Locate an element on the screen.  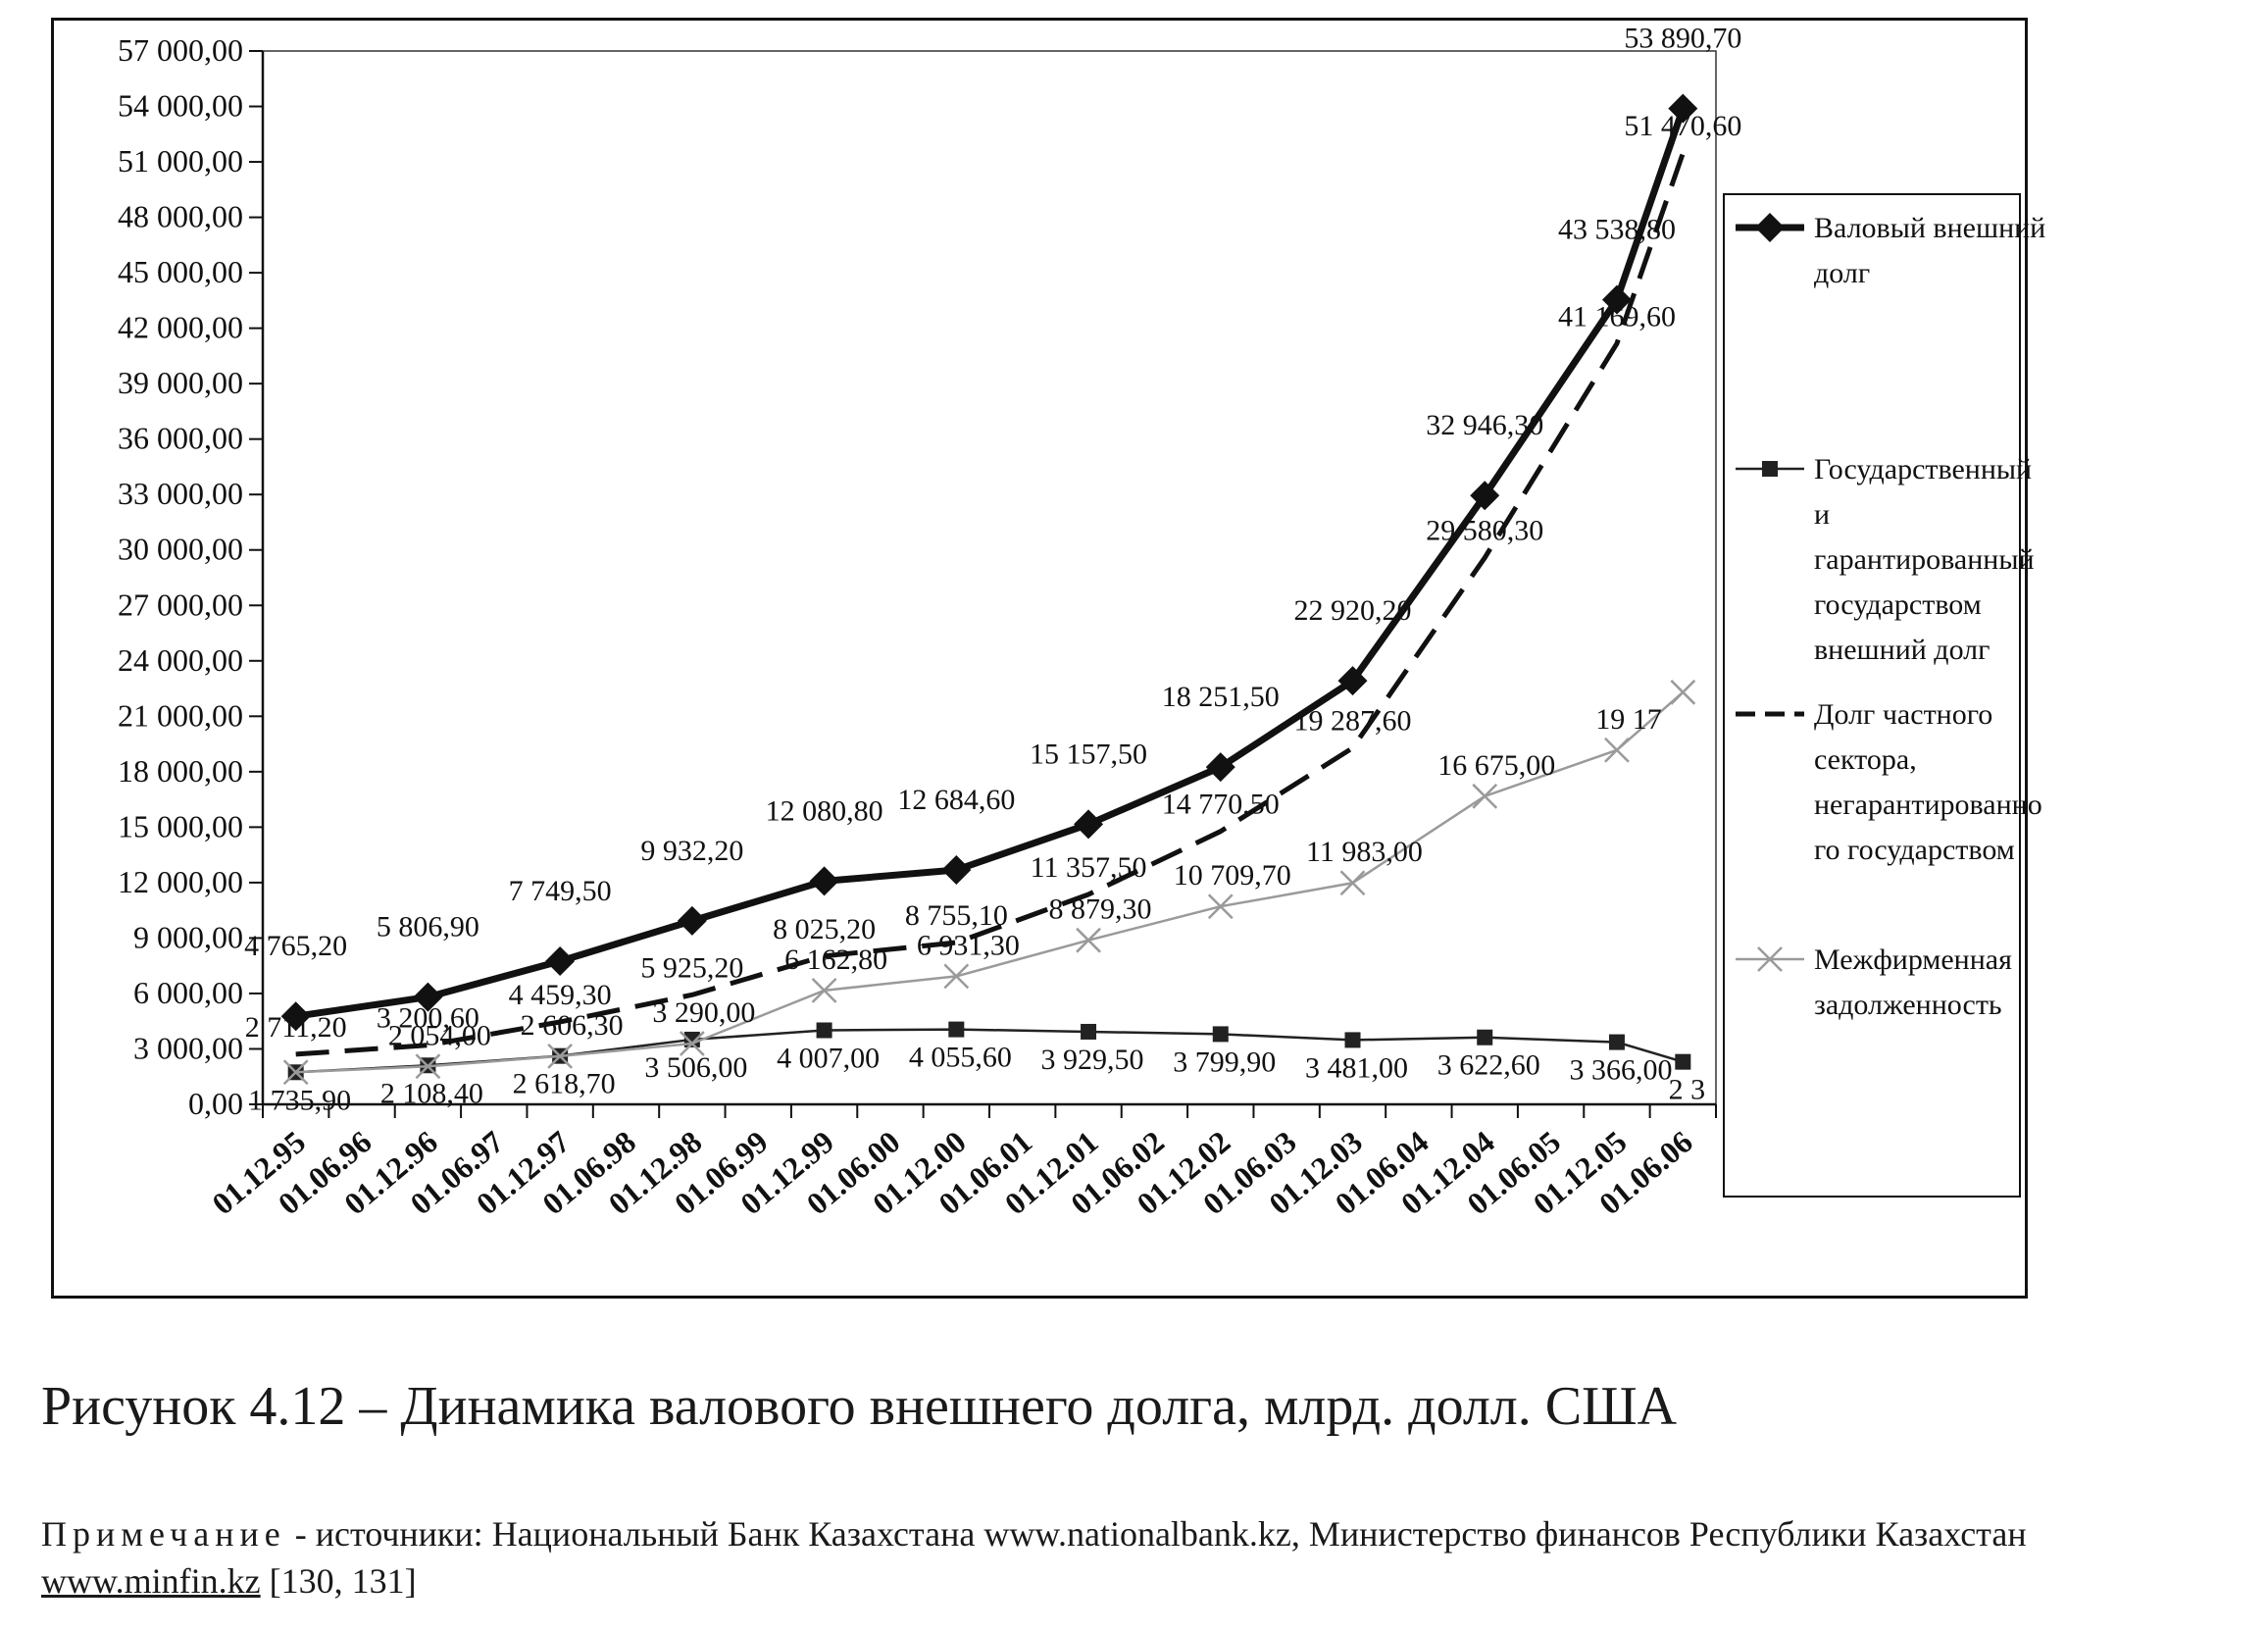
data-label: 3 366,00 is located at coordinates (1620, 1070).